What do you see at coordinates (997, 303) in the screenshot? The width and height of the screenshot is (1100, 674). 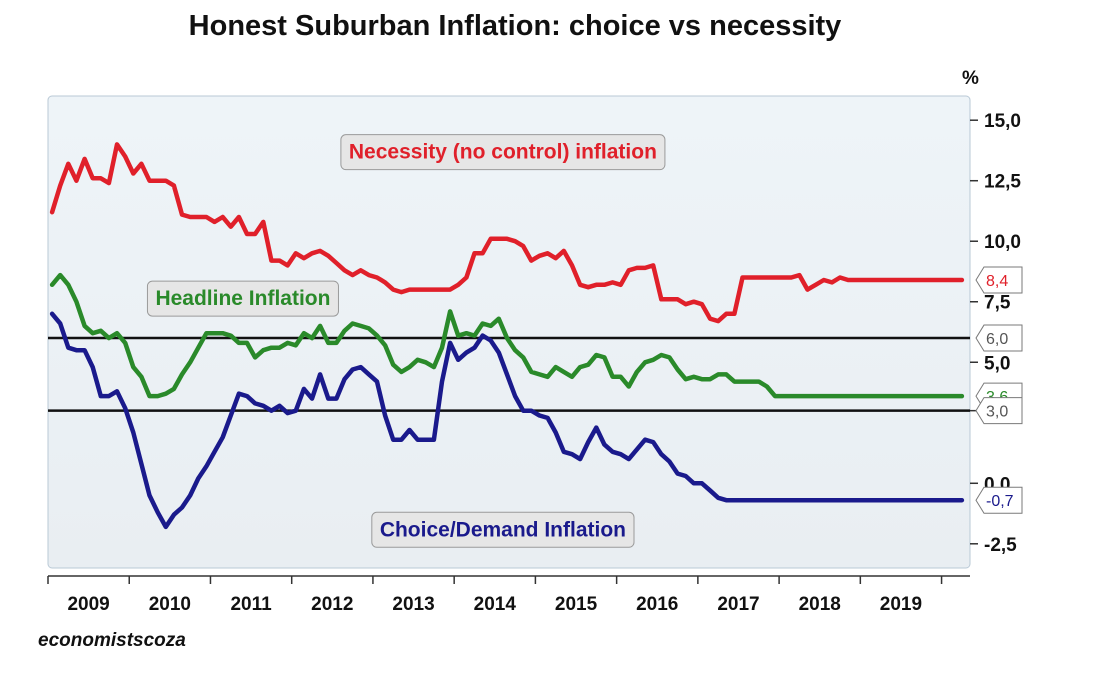 I see `y-tick-label: 7,5` at bounding box center [997, 303].